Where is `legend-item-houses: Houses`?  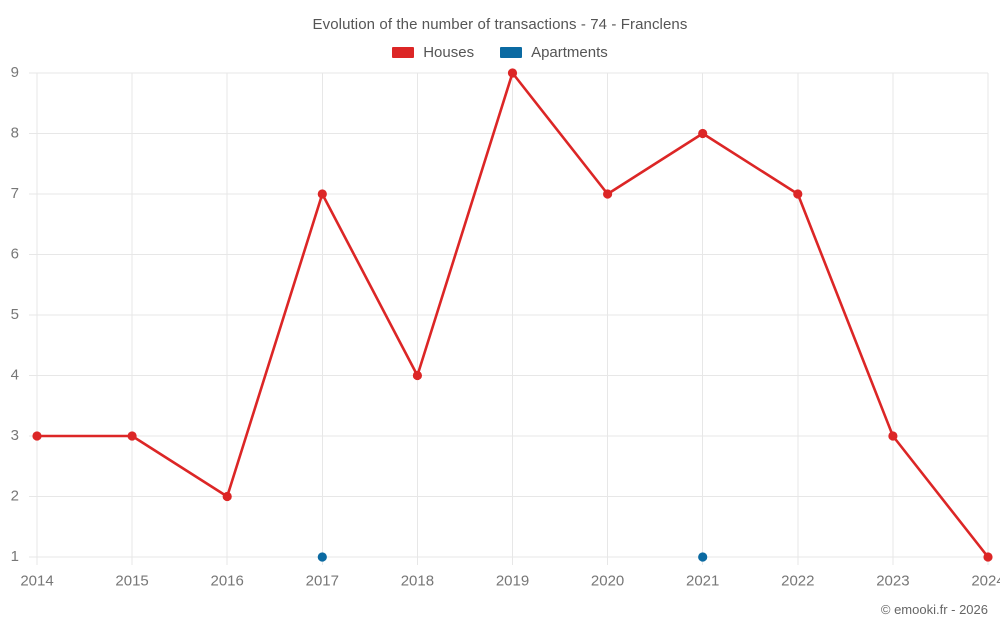
legend-item-houses: Houses is located at coordinates (433, 52).